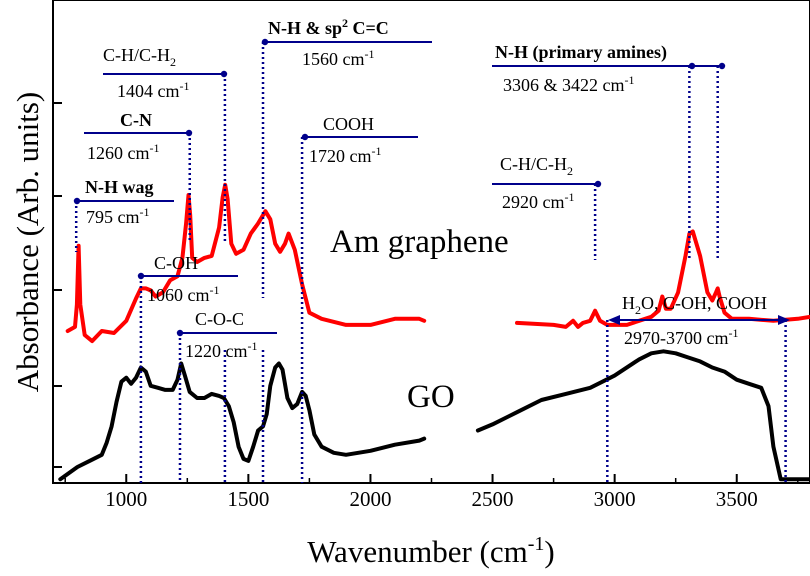  I want to click on coc-dot, so click(180, 333).